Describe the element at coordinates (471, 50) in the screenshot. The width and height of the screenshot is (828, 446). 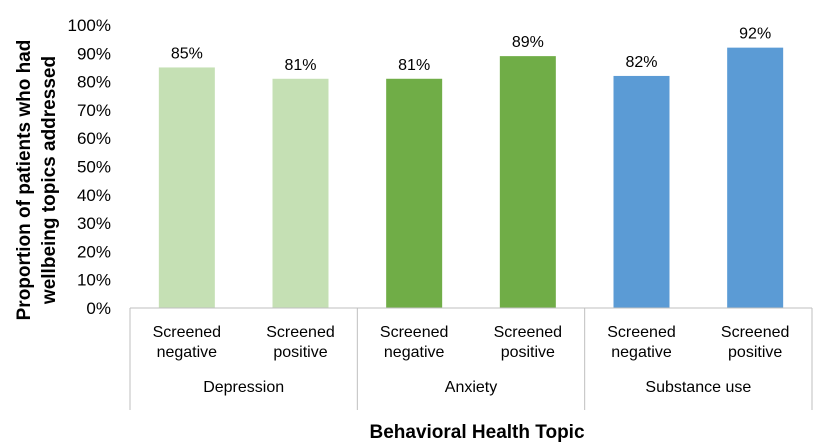
I see `data-labels: 85% 81% 81% 89% 82% 92%` at that location.